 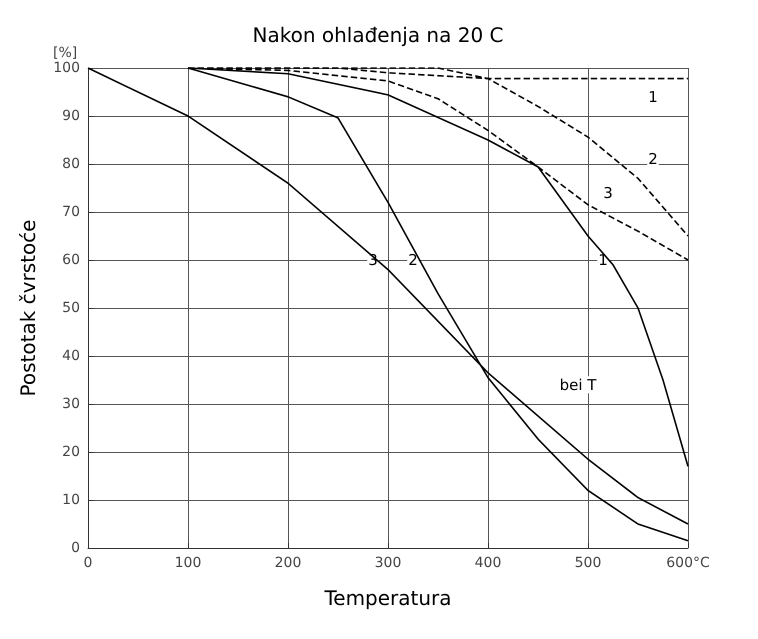 What do you see at coordinates (579, 385) in the screenshot?
I see `annotation: bei T` at bounding box center [579, 385].